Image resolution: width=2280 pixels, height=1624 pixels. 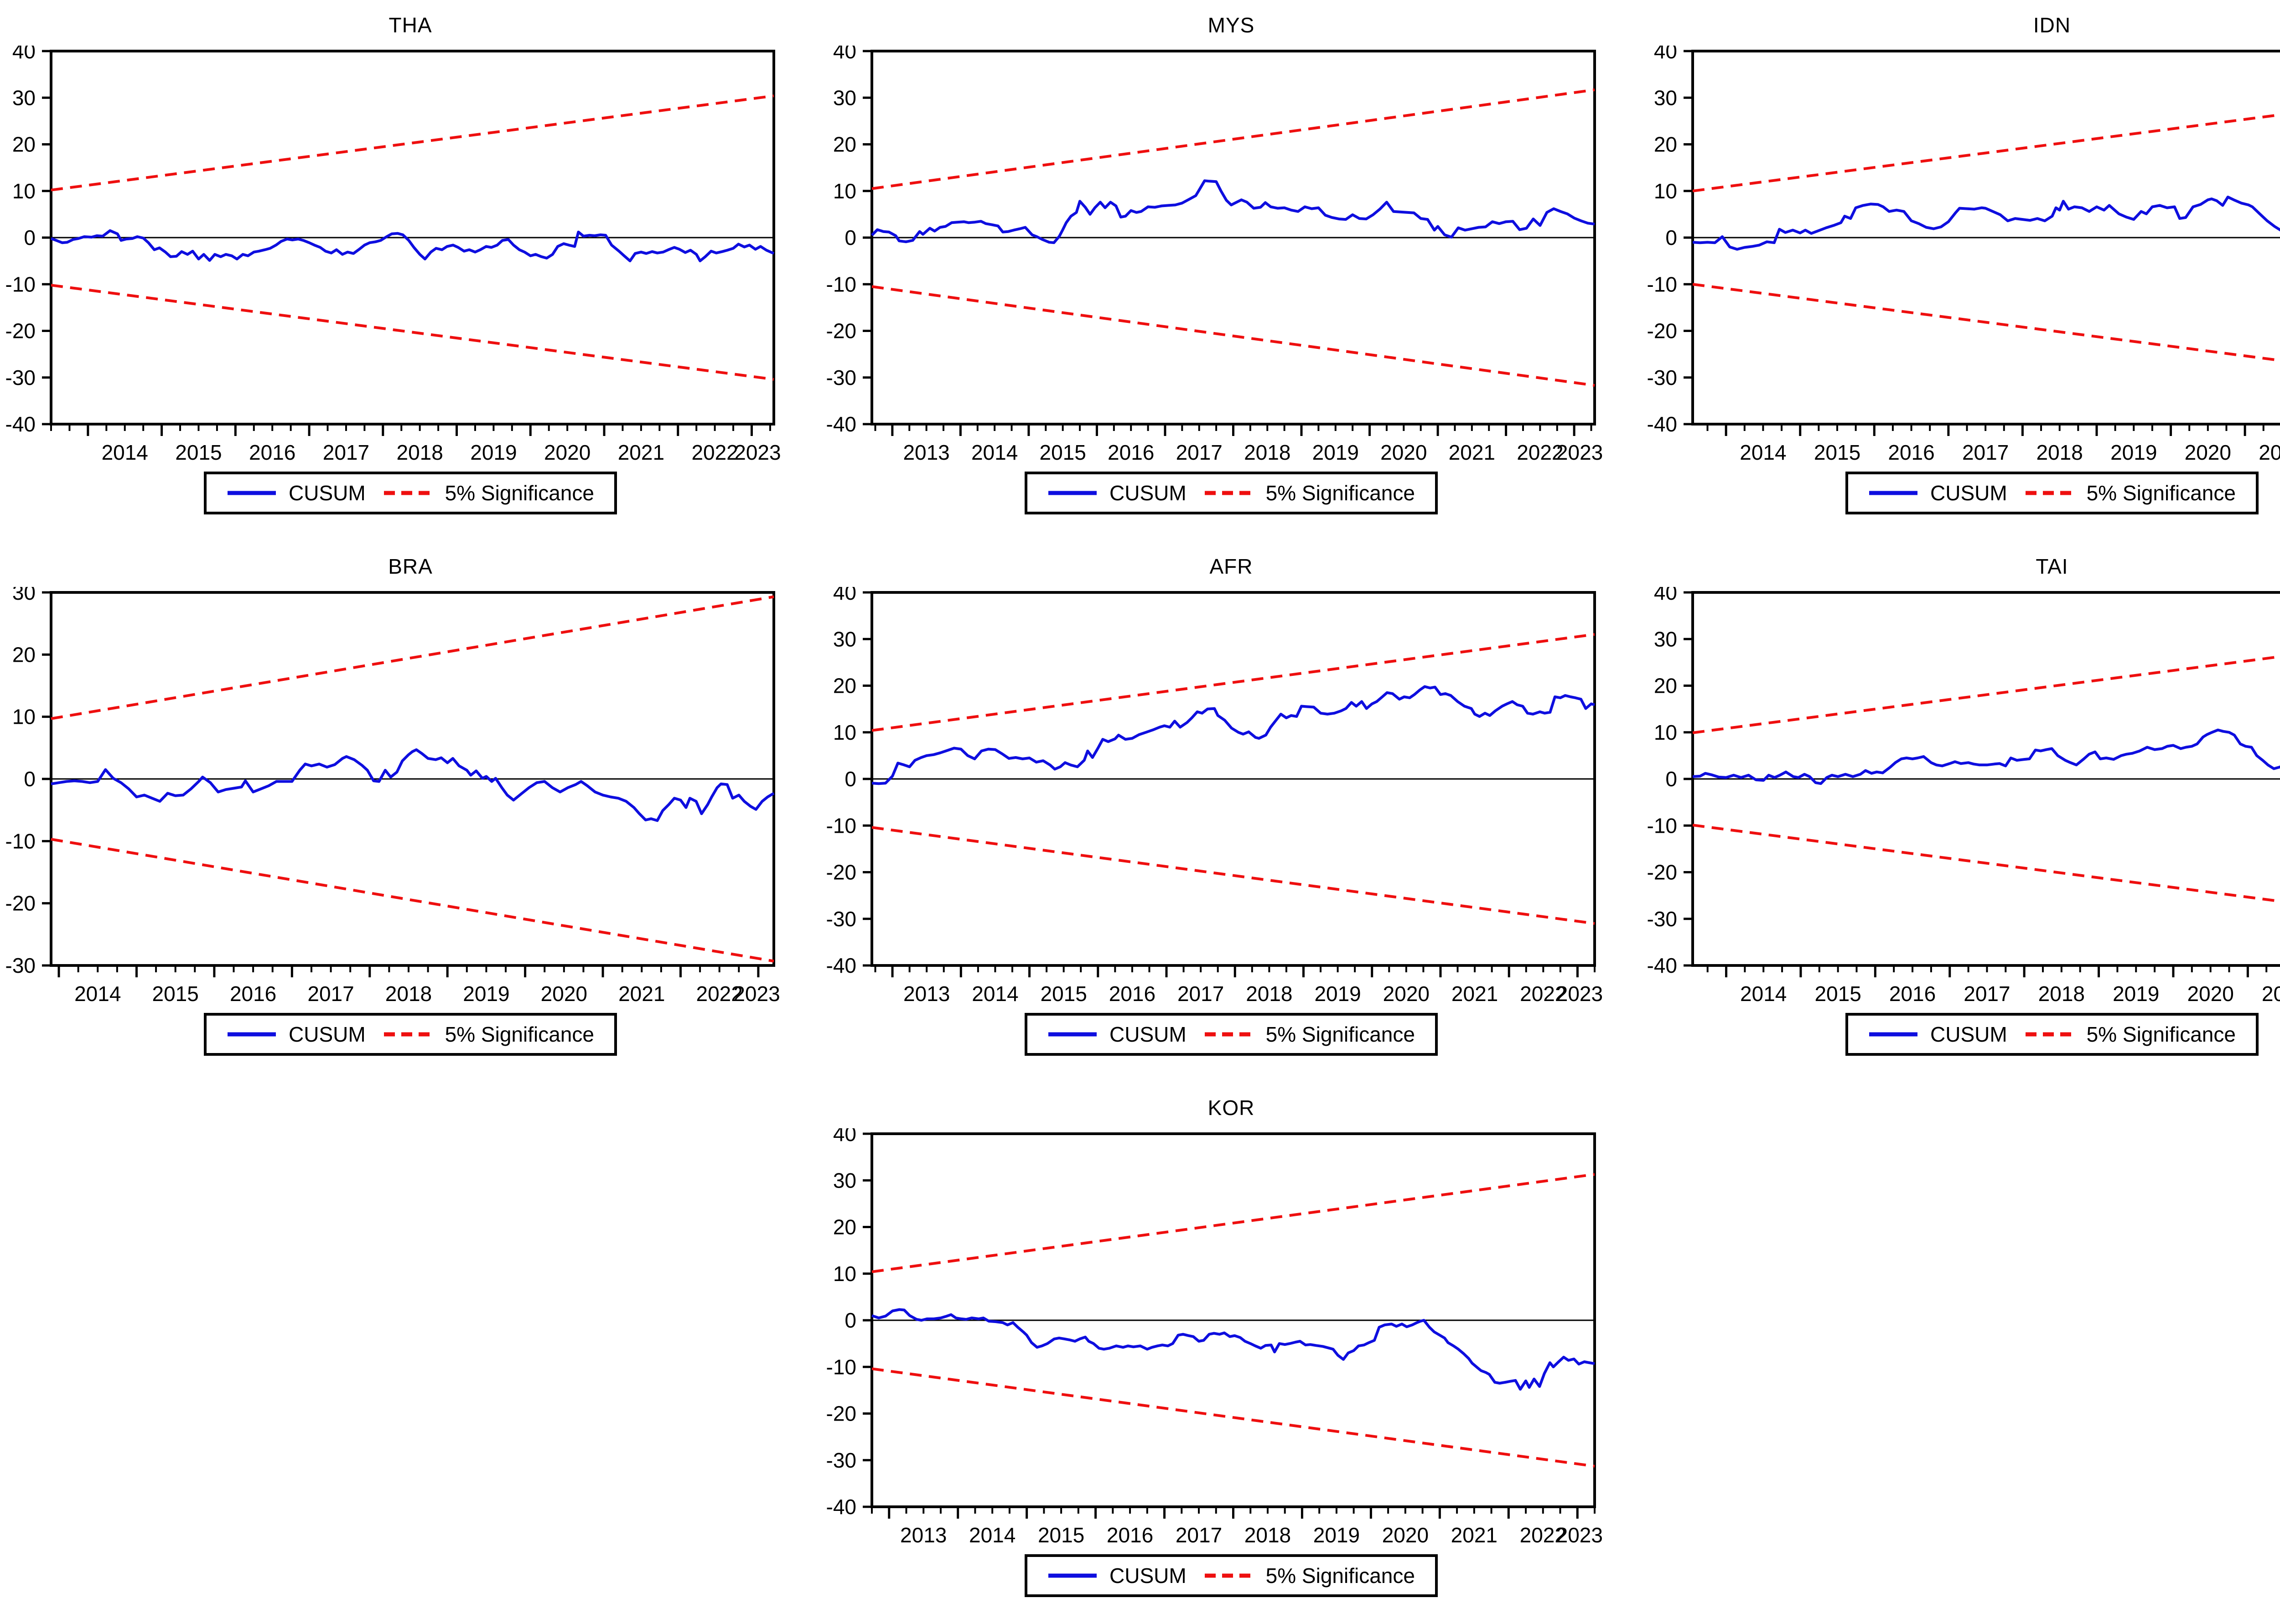 What do you see at coordinates (924, 1534) in the screenshot?
I see `x-tick-label: 2013` at bounding box center [924, 1534].